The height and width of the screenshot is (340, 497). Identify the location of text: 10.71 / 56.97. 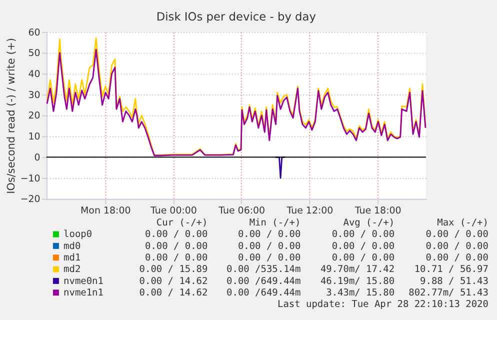
(451, 270).